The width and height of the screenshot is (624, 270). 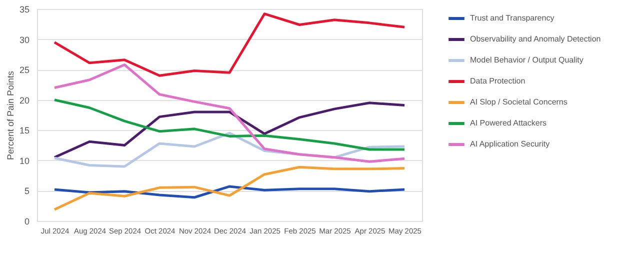 I want to click on y-axis-title: Percent of Pain Points, so click(x=10, y=115).